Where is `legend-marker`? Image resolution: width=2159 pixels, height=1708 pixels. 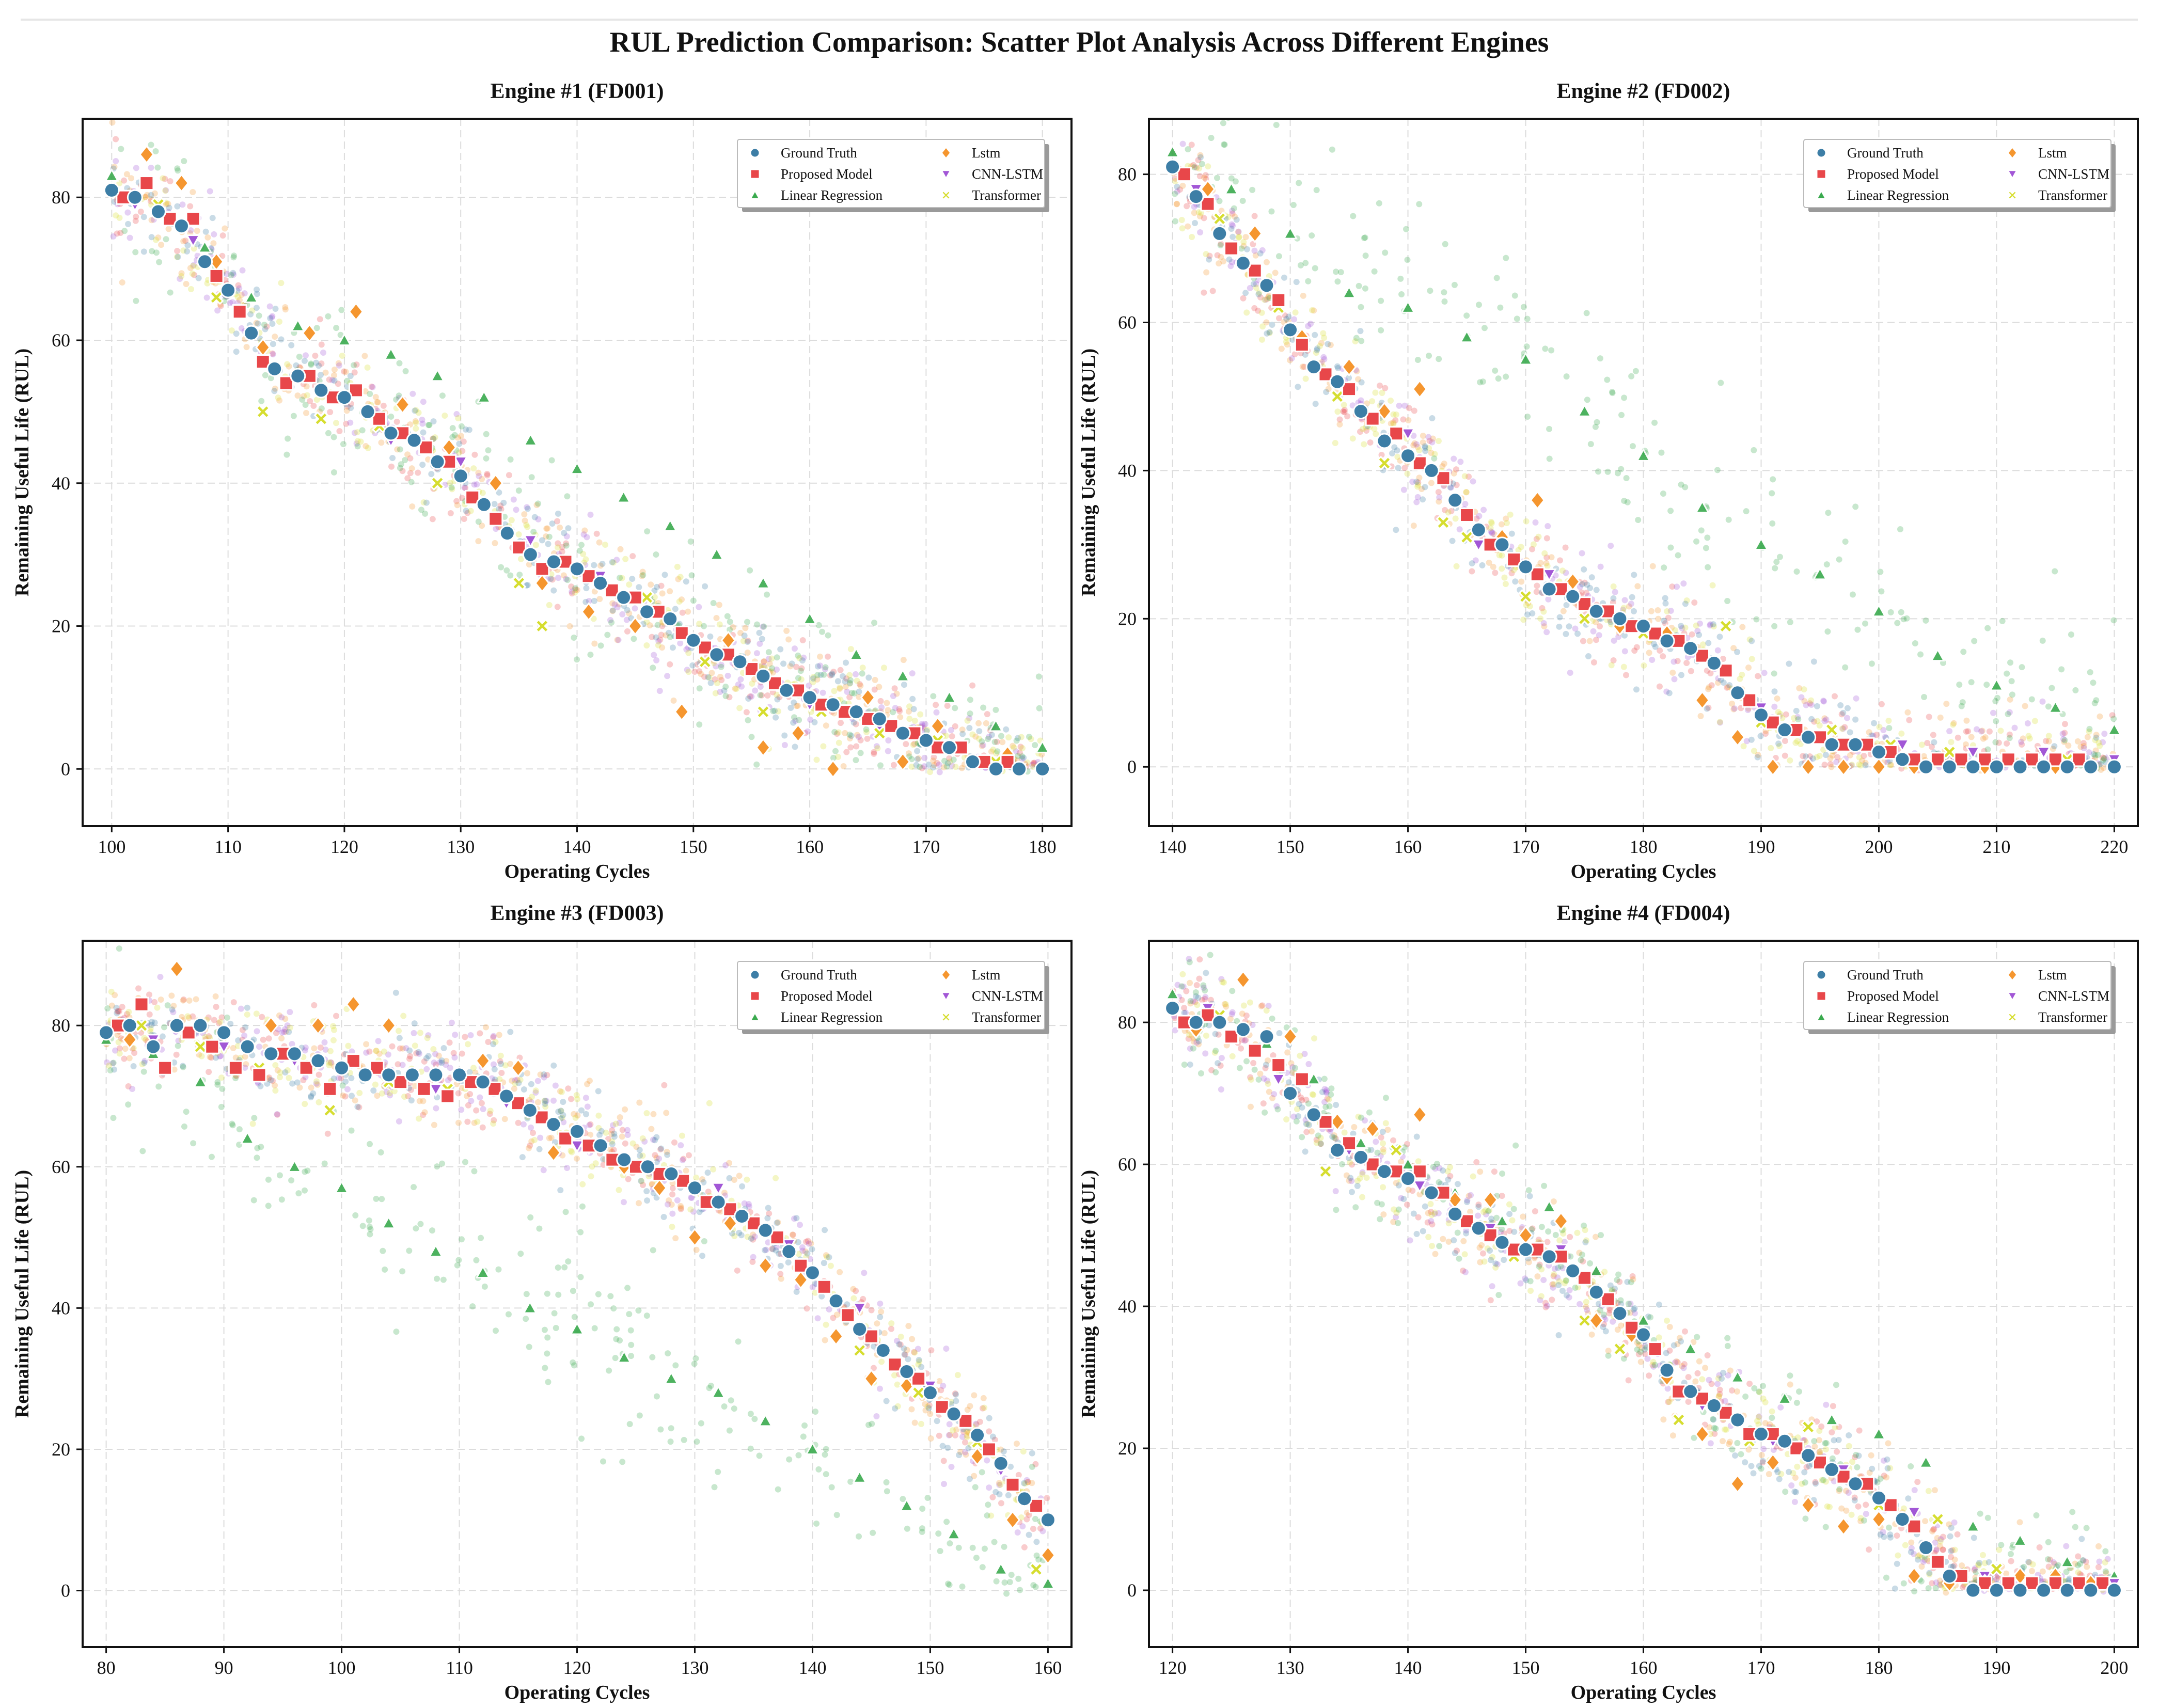
legend-marker is located at coordinates (755, 153).